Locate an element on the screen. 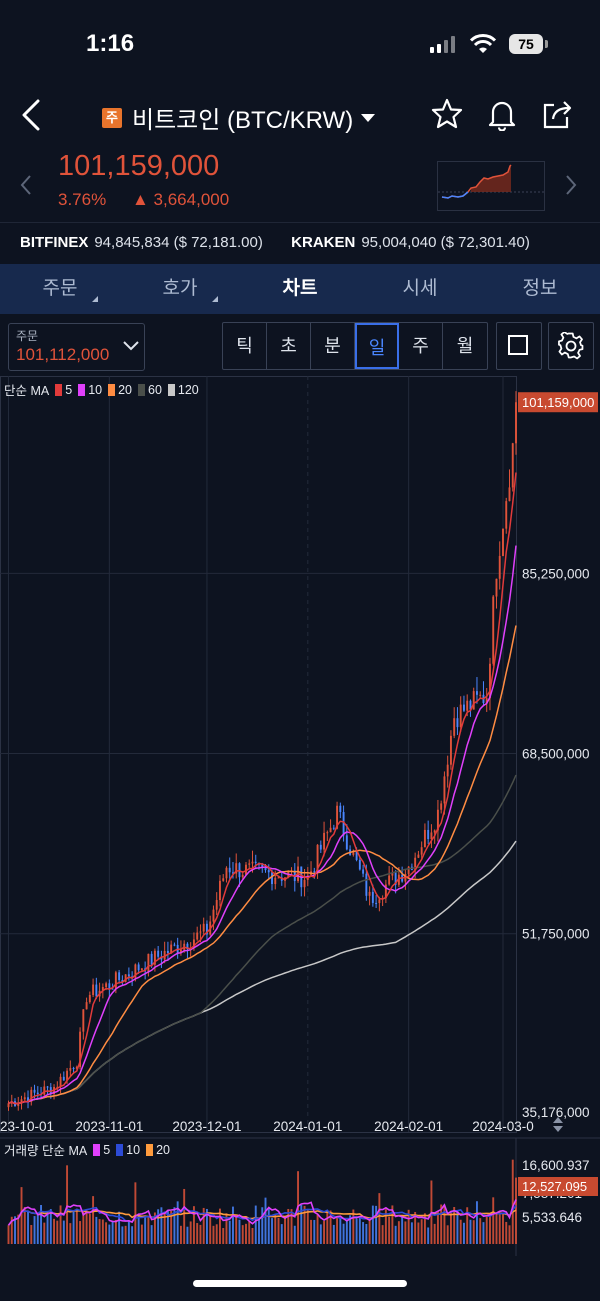 This screenshot has height=1301, width=600. date-axis-label: 2023-12-01 is located at coordinates (206, 1126).